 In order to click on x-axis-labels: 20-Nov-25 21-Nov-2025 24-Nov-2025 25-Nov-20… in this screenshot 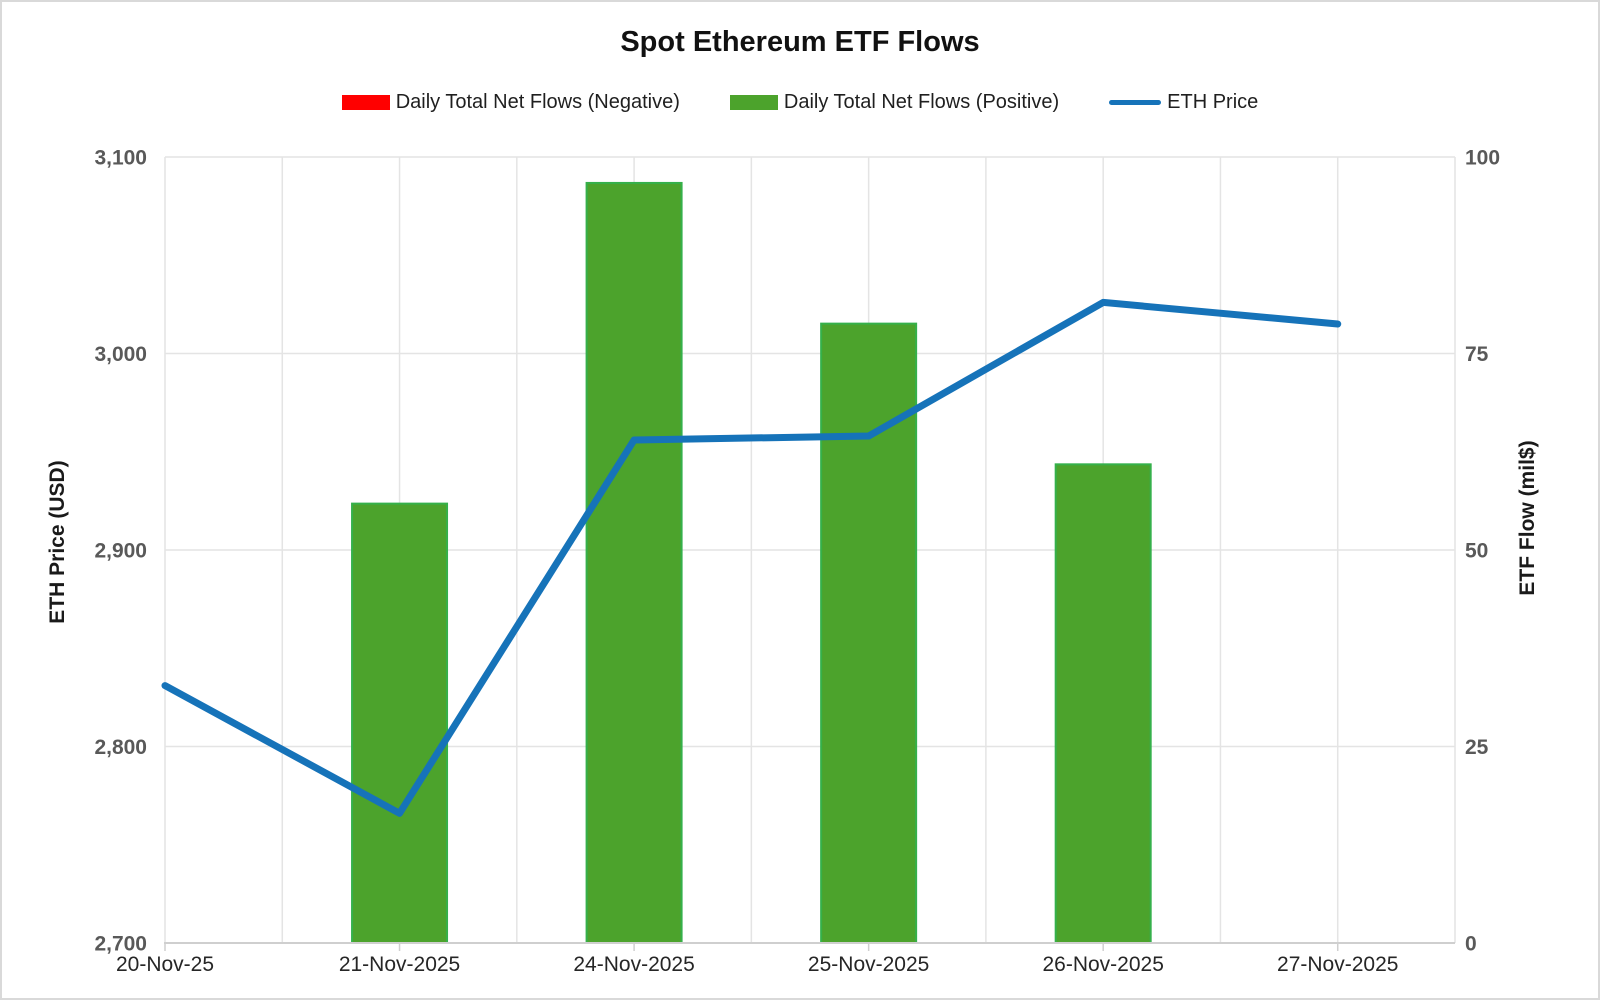, I will do `click(757, 964)`.